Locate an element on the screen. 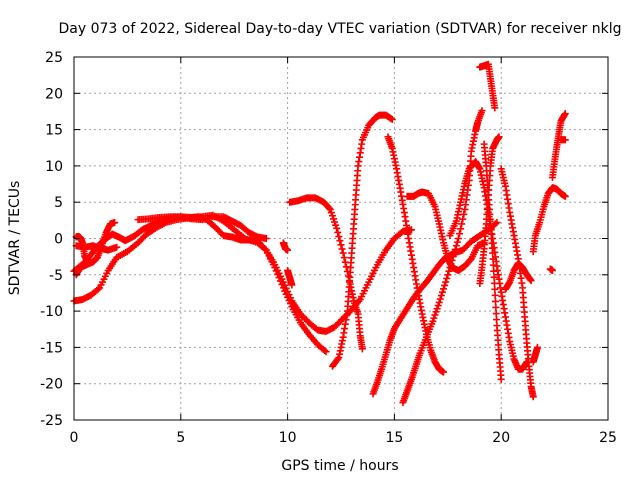 Image resolution: width=640 pixels, height=480 pixels. y-tick-label: 20 is located at coordinates (54, 94).